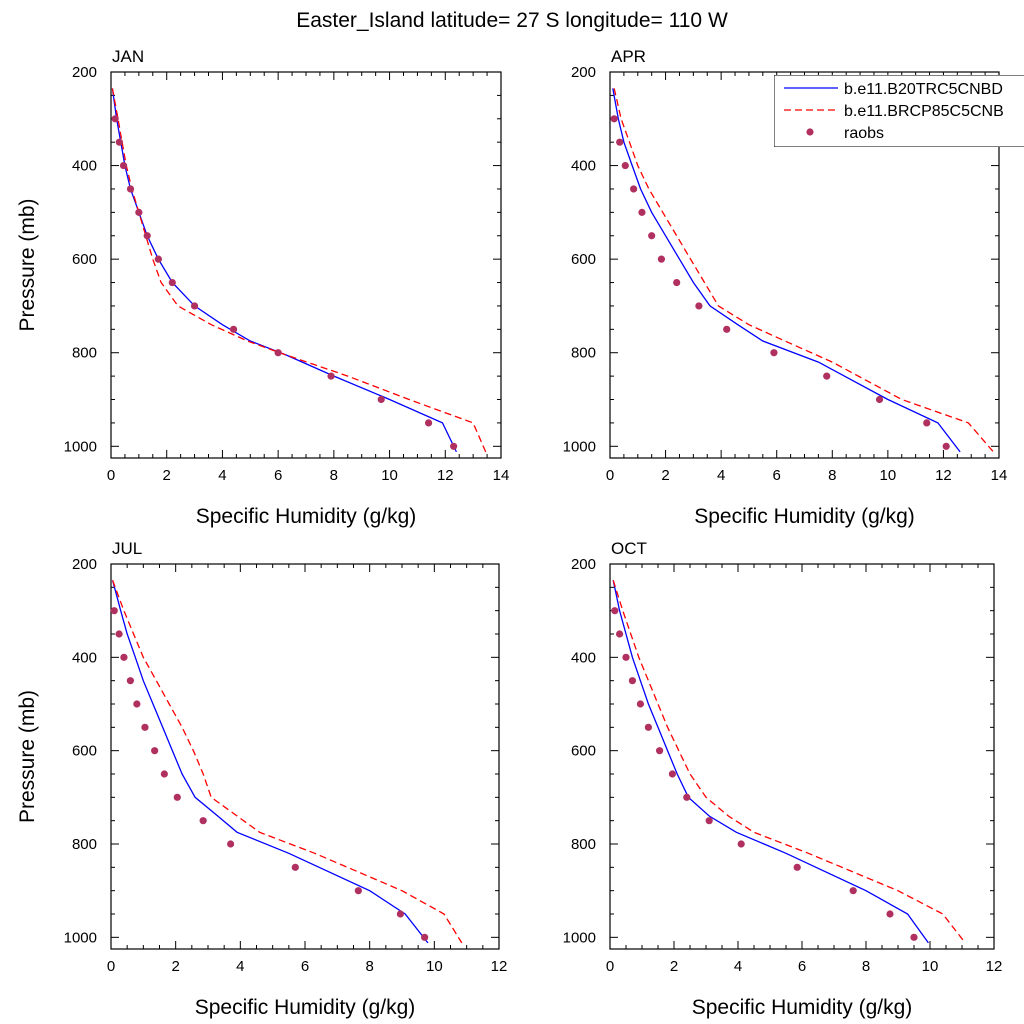 This screenshot has width=1024, height=1024. I want to click on y-axis-label: Pressure (mb), so click(27, 756).